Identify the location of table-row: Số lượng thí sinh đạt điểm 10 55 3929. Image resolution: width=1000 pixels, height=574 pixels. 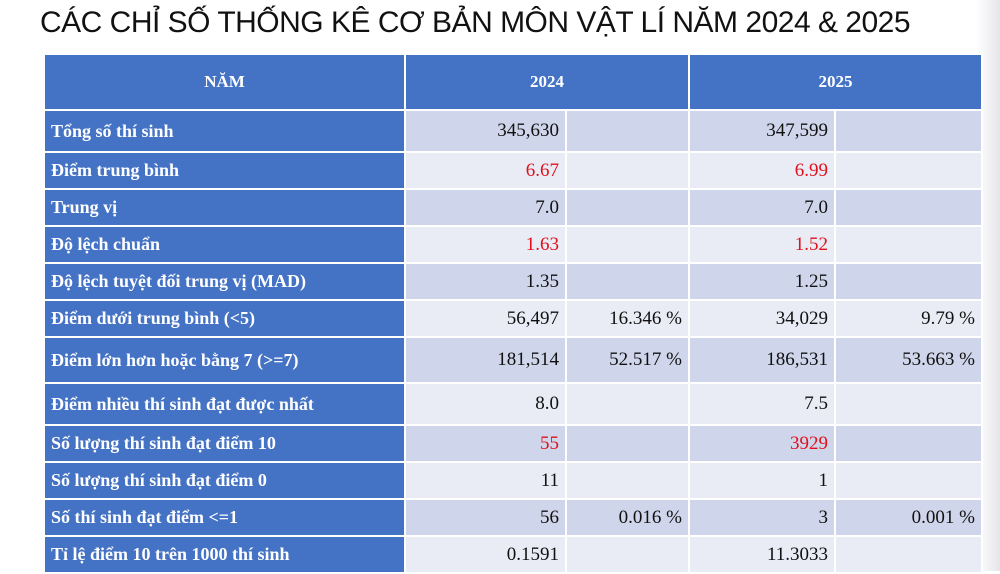
(513, 443).